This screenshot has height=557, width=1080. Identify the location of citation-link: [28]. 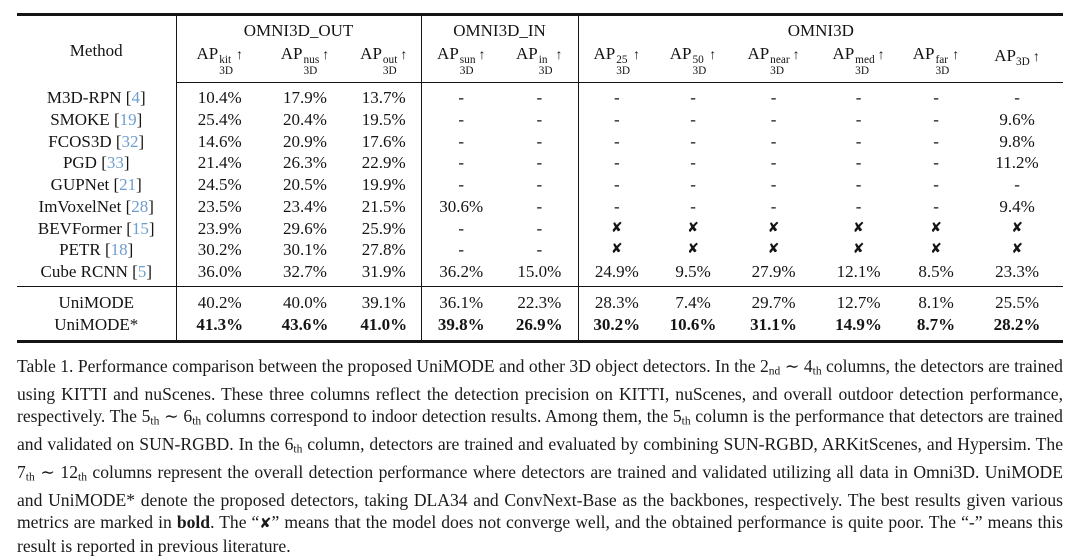
(137, 206).